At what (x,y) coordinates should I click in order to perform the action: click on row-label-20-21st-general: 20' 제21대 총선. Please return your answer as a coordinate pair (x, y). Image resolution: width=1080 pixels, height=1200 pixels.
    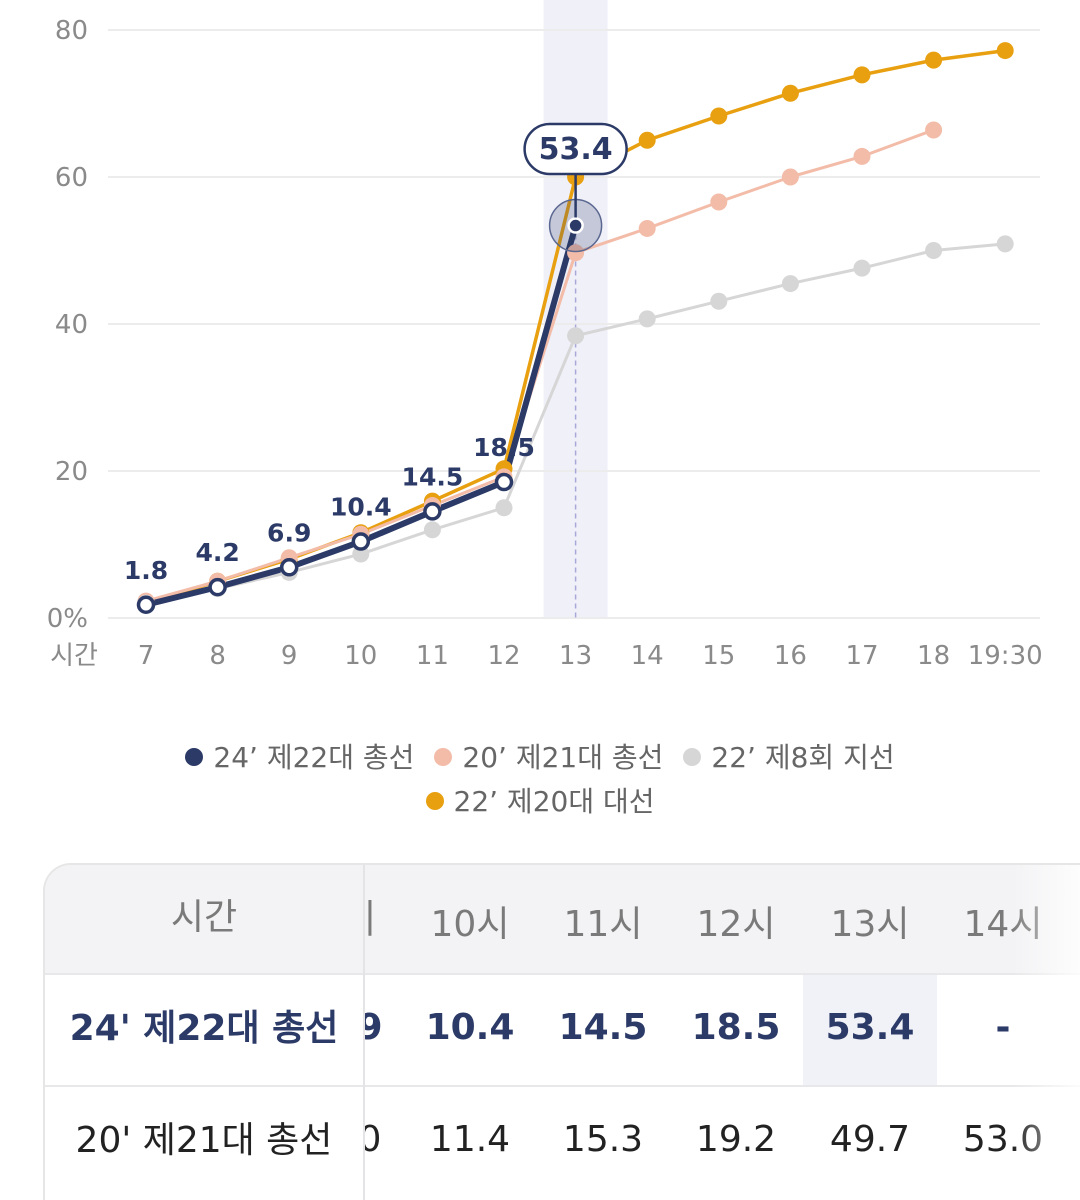
    Looking at the image, I should click on (204, 1143).